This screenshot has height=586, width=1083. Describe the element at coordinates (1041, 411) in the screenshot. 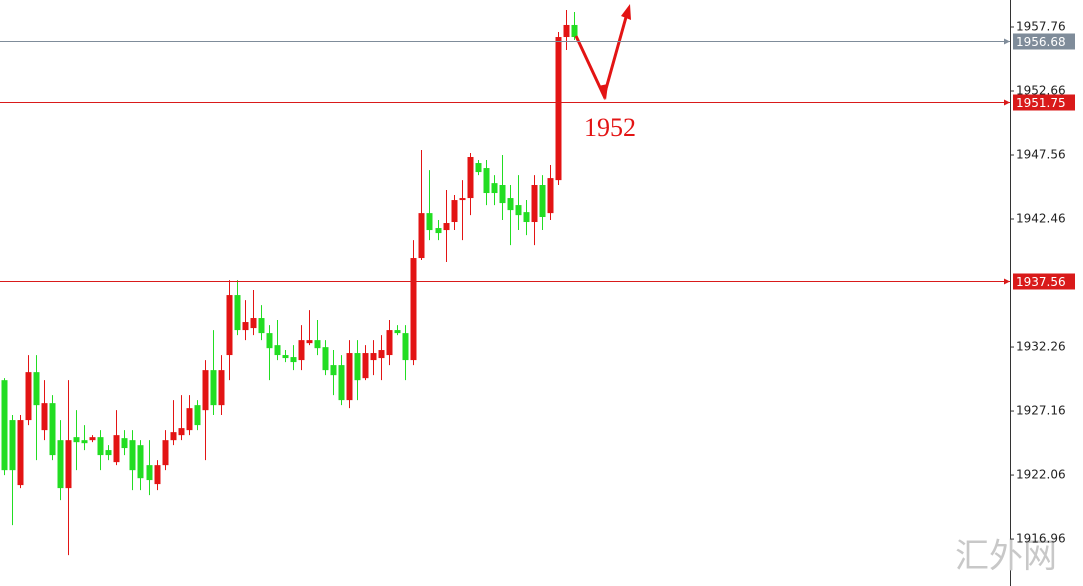

I see `y-tick-label: 1927.16` at that location.